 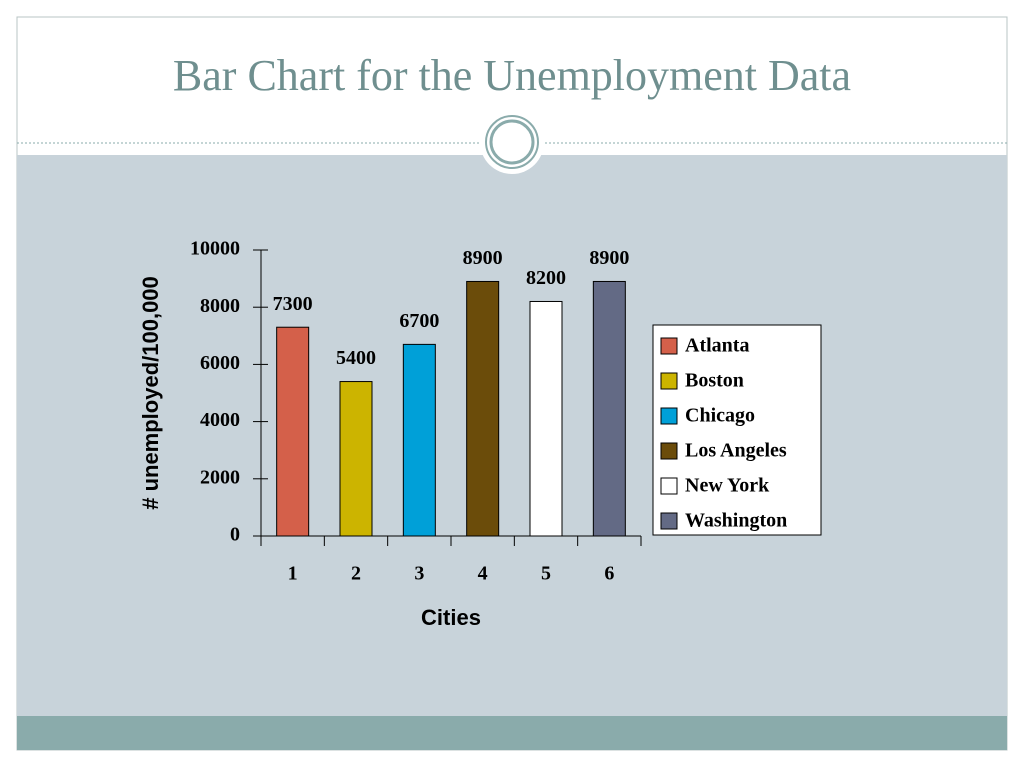 I want to click on x-tick-label: 6, so click(x=609, y=574).